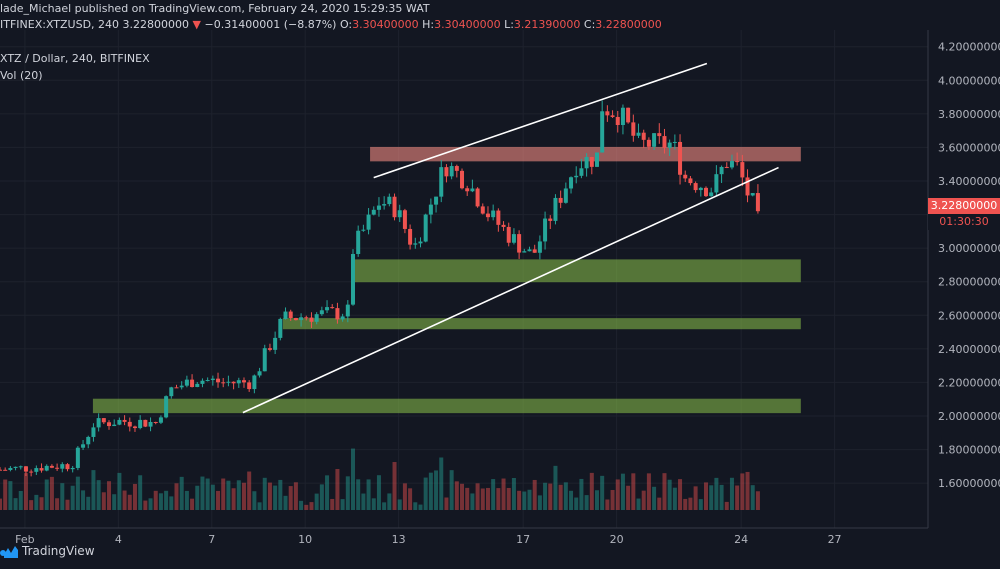 This screenshot has width=1000, height=569. Describe the element at coordinates (969, 114) in the screenshot. I see `price-tick-label: 3.80000000` at that location.